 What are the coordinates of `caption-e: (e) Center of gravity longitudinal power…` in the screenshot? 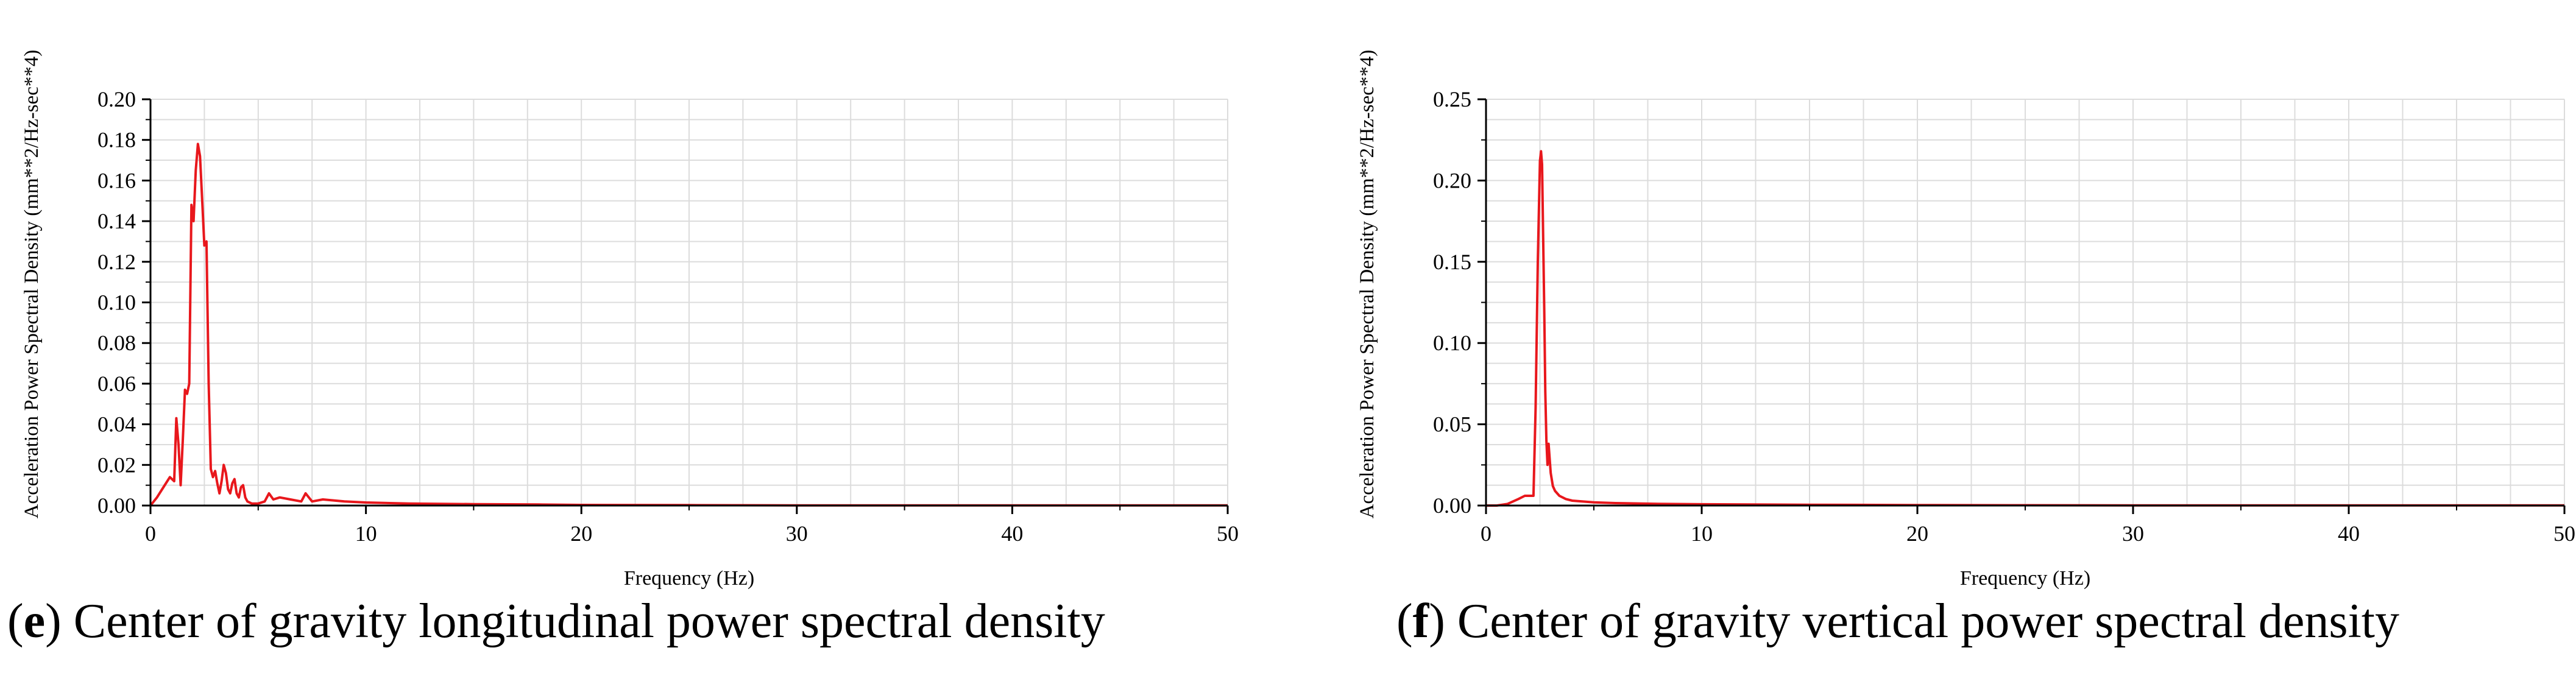 It's located at (556, 621).